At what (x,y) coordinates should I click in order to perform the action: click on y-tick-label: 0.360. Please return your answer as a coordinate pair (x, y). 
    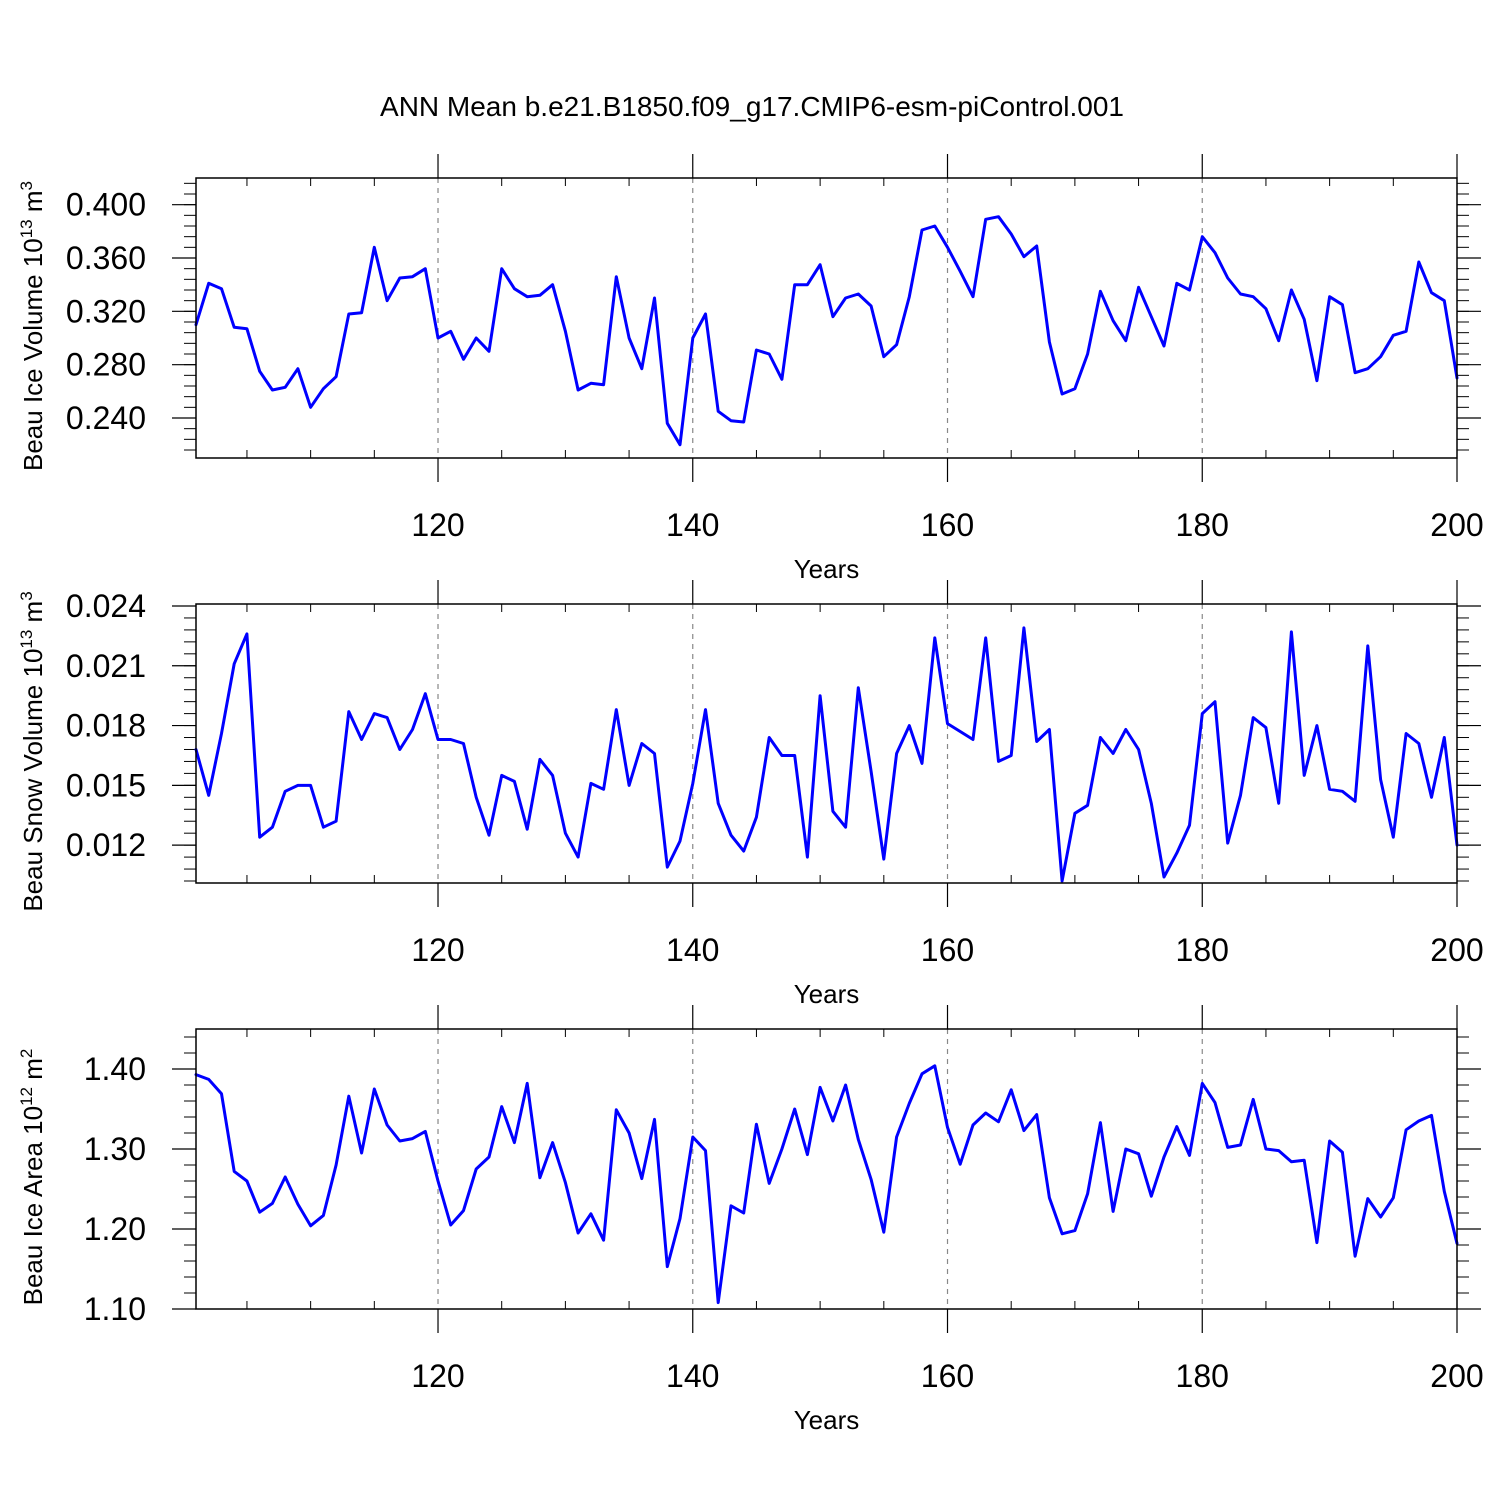
    Looking at the image, I should click on (106, 258).